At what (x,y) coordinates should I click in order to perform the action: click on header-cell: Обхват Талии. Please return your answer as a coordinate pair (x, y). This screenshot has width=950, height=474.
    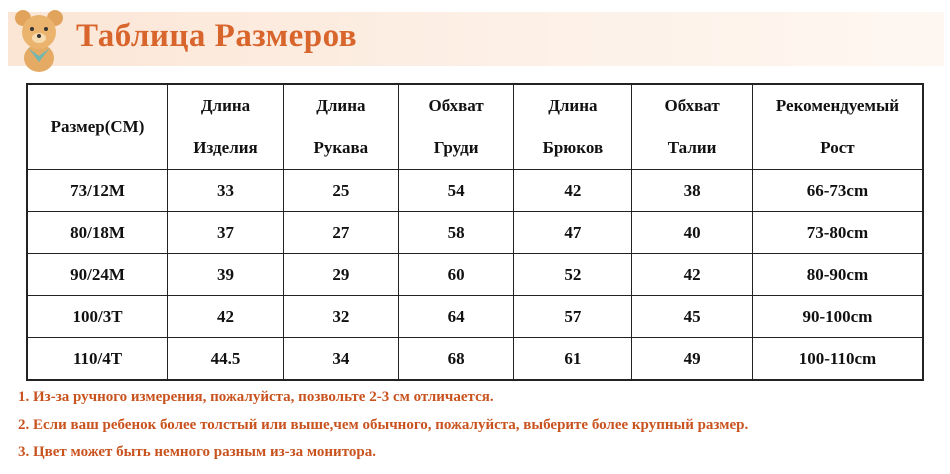
    Looking at the image, I should click on (692, 126).